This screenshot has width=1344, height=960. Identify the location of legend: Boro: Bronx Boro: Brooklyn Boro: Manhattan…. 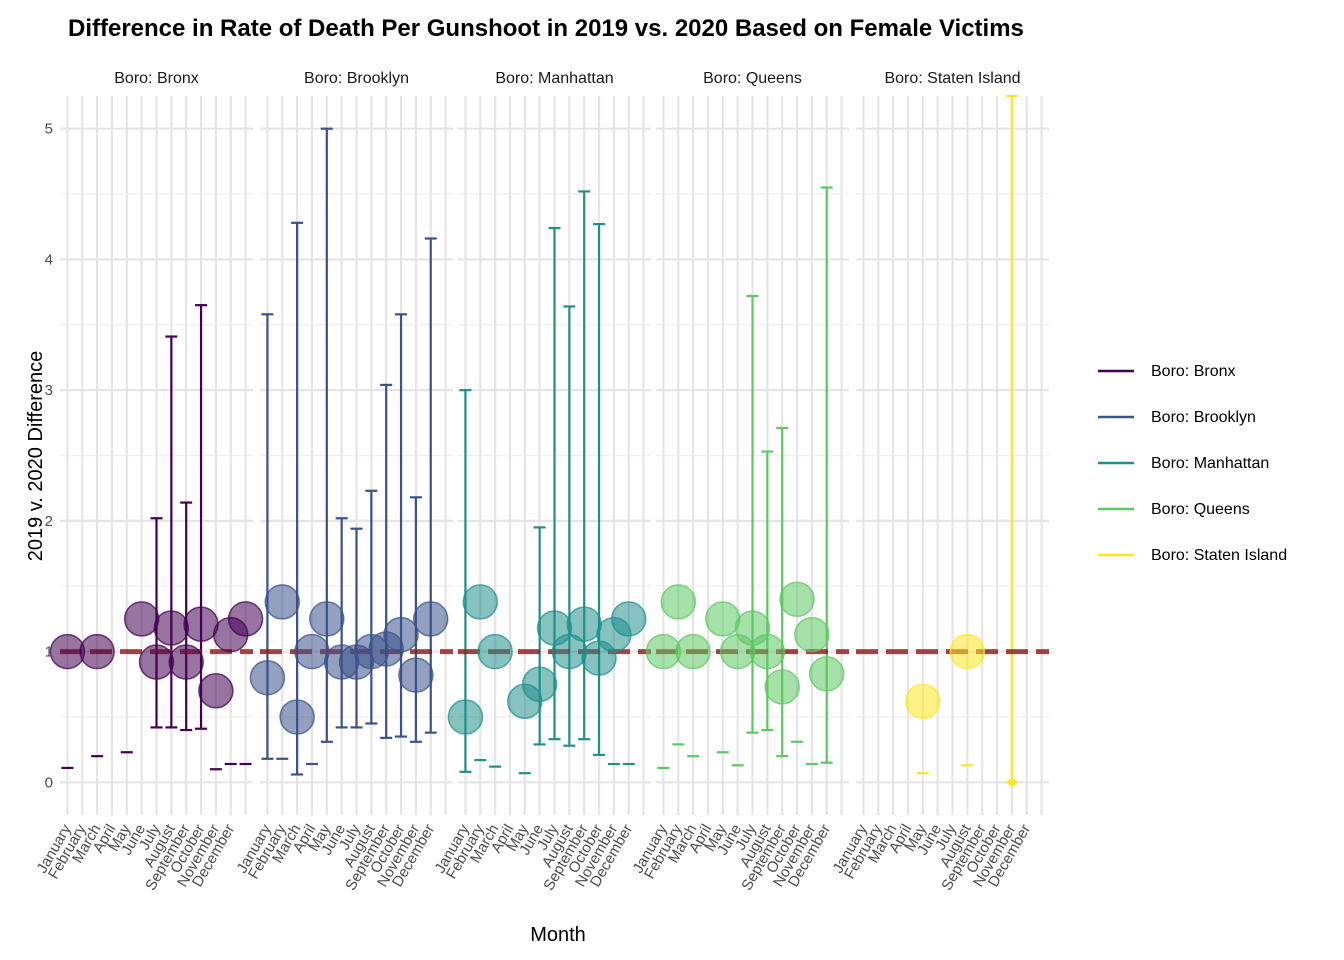
(1192, 463).